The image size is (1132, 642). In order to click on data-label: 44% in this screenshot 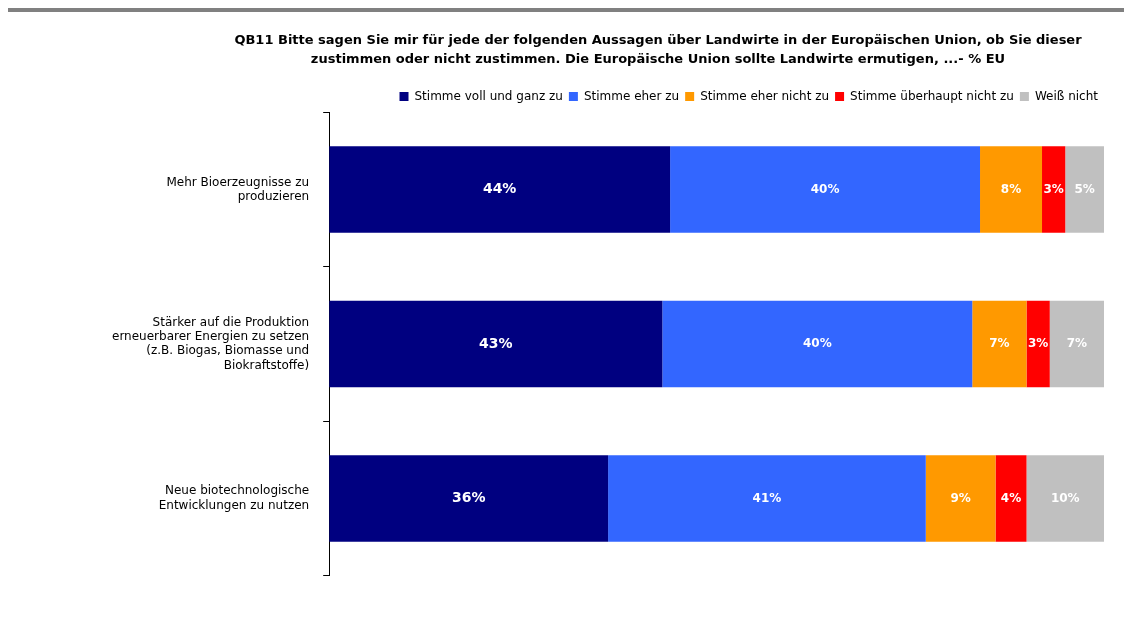, I will do `click(499, 188)`.